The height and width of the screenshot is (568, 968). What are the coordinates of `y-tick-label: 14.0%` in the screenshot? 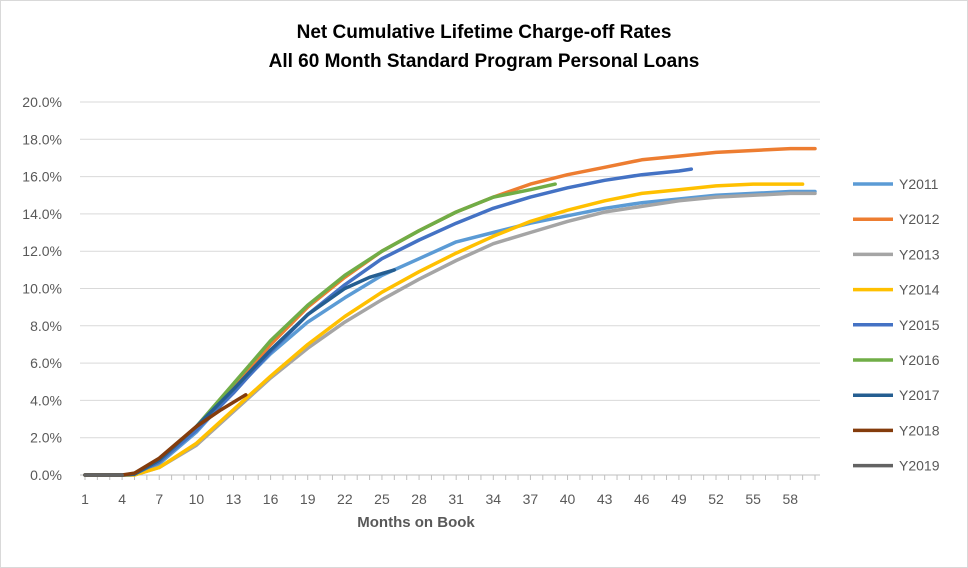 It's located at (42, 214).